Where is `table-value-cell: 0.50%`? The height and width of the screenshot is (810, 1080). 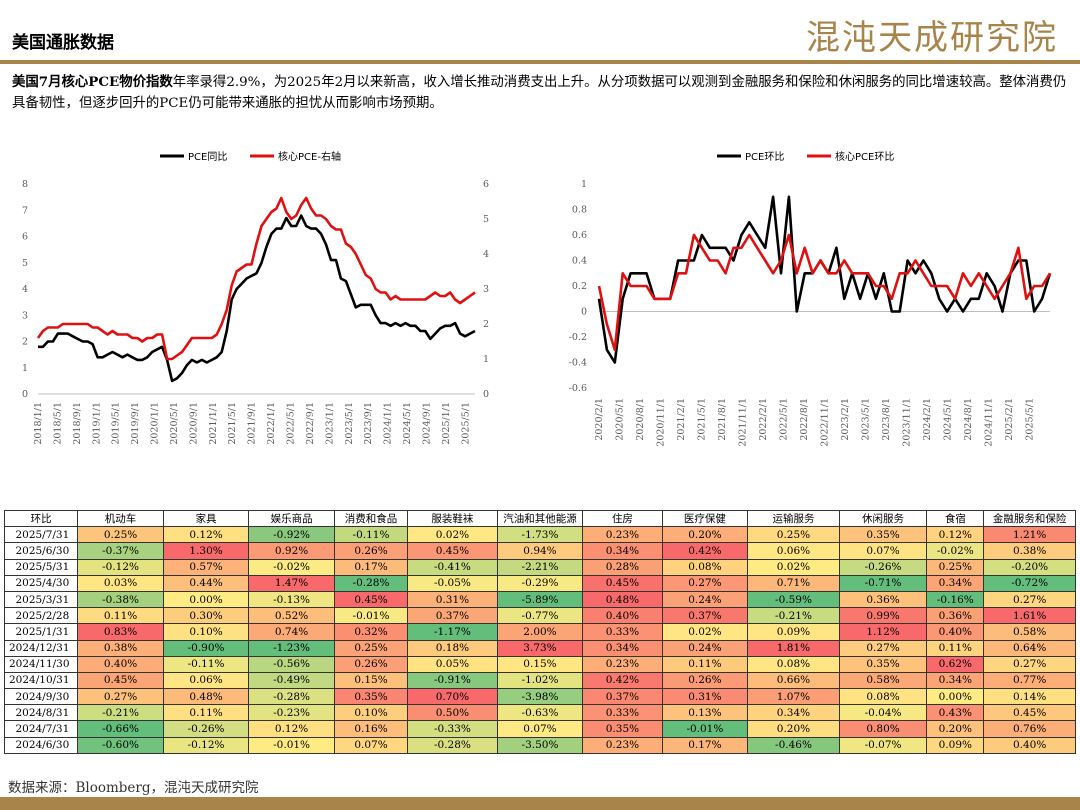
table-value-cell: 0.50% is located at coordinates (452, 713).